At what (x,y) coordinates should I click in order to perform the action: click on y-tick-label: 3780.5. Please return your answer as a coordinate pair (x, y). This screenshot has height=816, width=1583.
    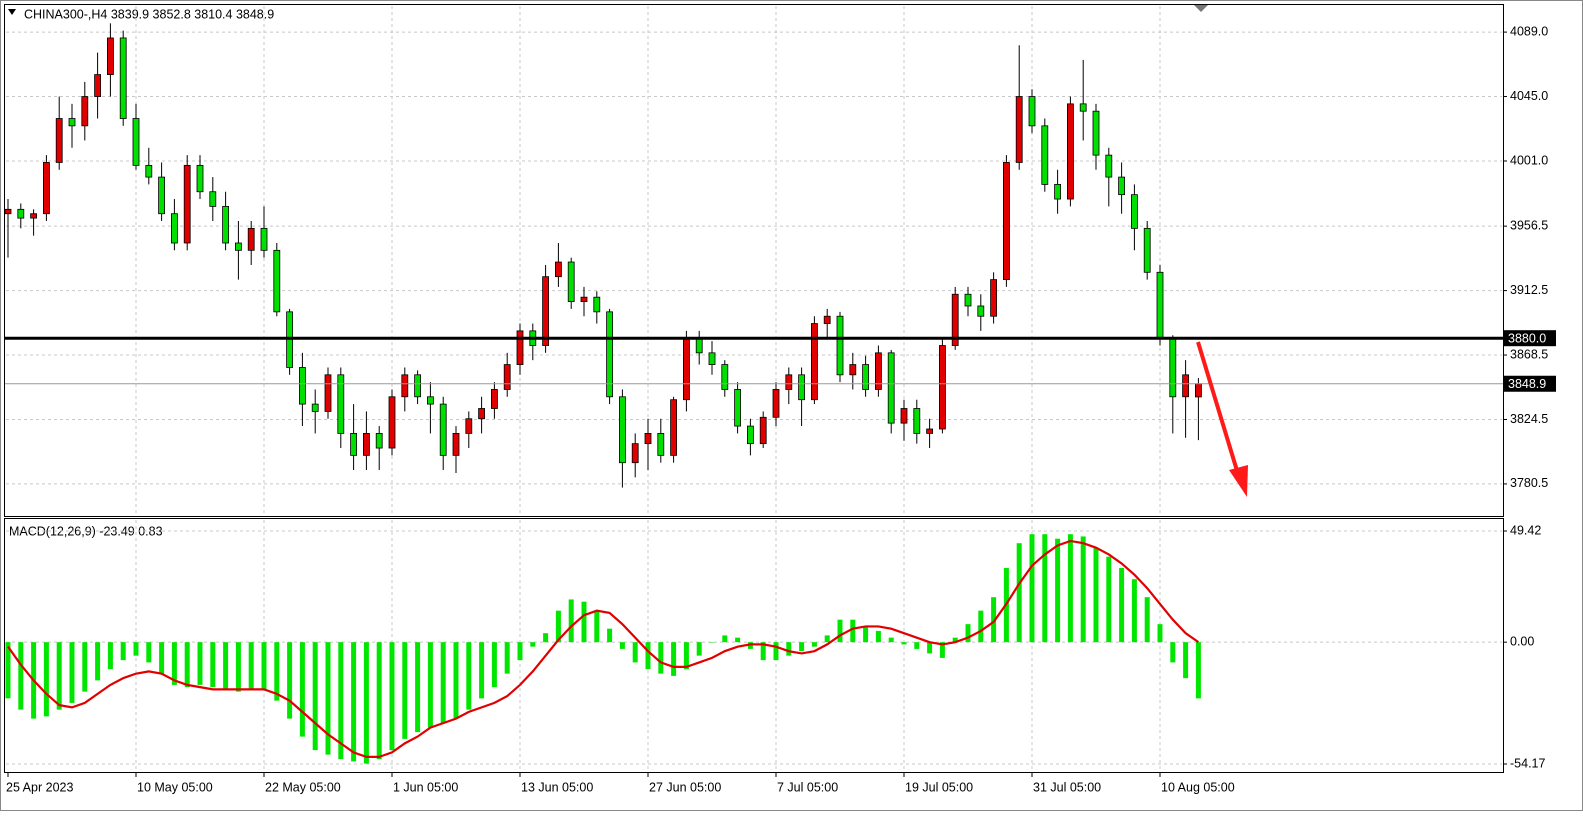
    Looking at the image, I should click on (1529, 483).